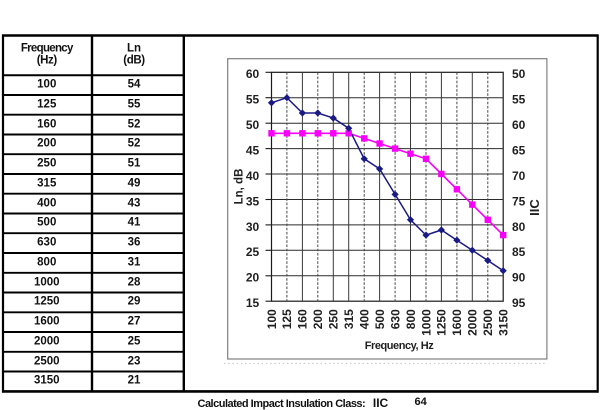  What do you see at coordinates (519, 176) in the screenshot?
I see `svg-text: 70` at bounding box center [519, 176].